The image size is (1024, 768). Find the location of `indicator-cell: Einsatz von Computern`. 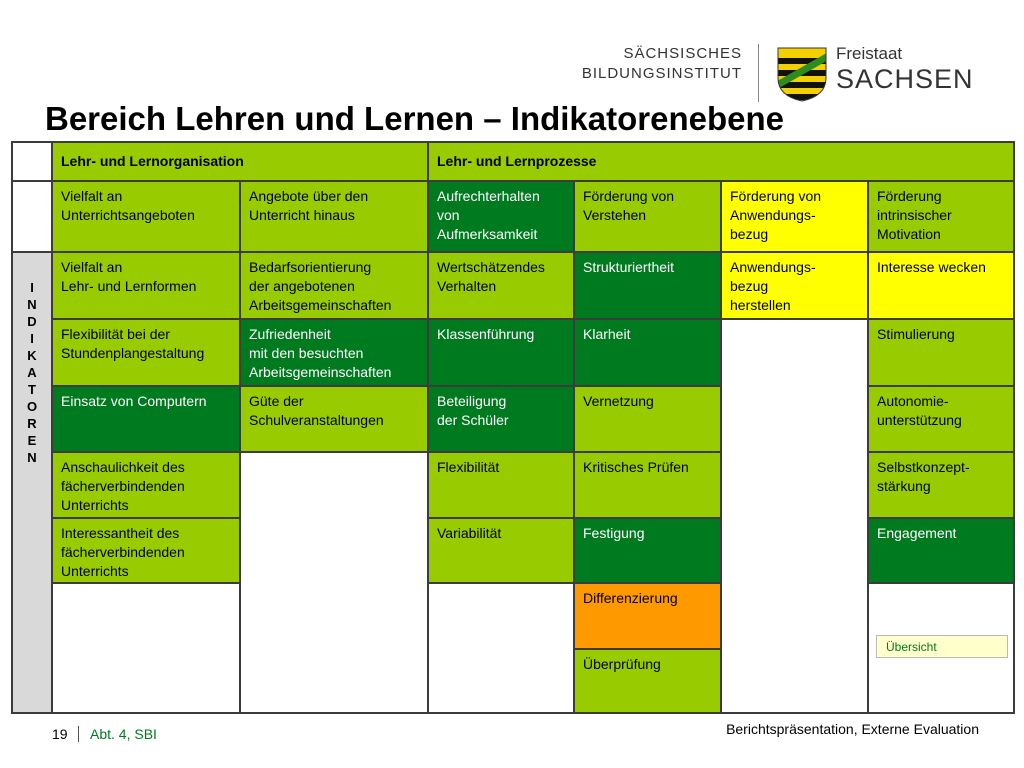

indicator-cell: Einsatz von Computern is located at coordinates (146, 419).